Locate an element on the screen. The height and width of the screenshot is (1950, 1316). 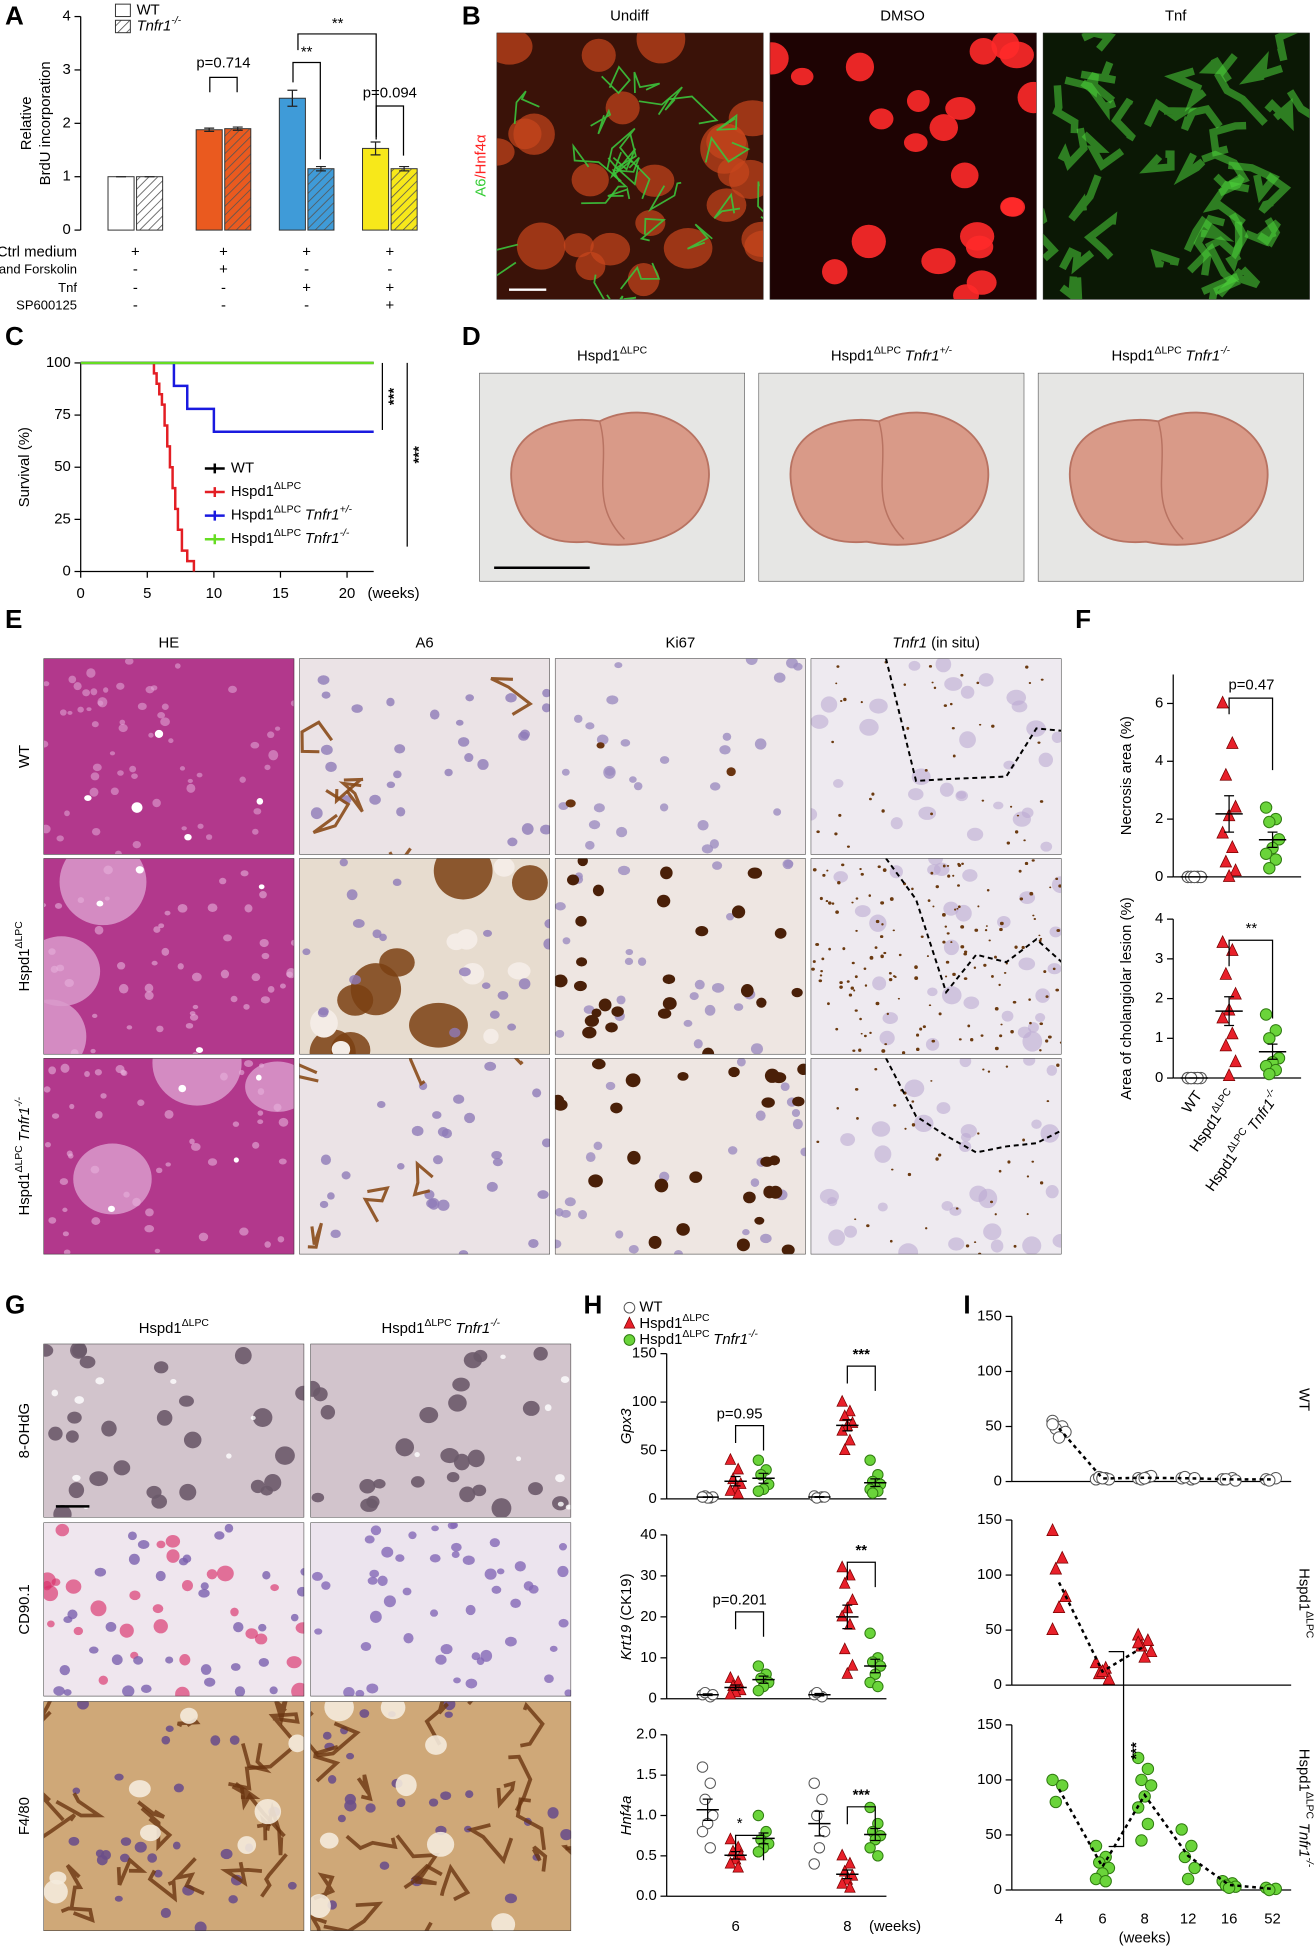
x-tick-label: 12 is located at coordinates (1188, 1920).